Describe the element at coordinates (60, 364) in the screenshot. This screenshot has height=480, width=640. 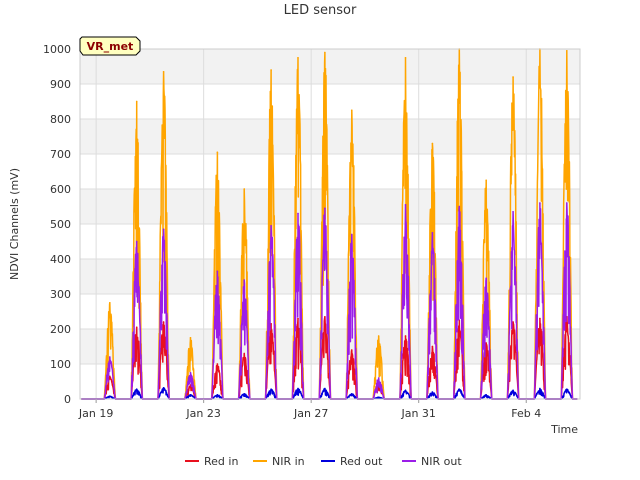
I see `y-tick-label: 100` at that location.